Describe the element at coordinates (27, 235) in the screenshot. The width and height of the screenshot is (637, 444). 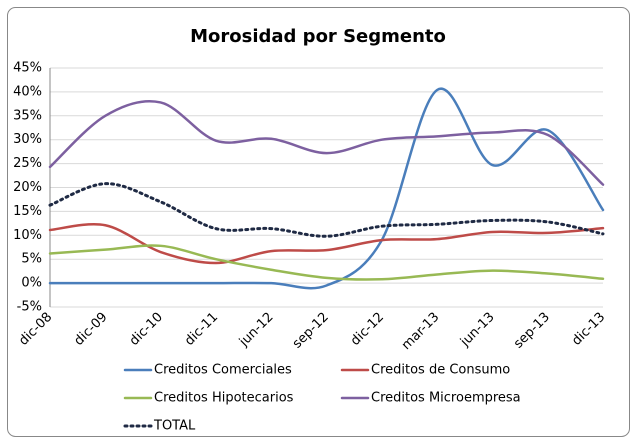
I see `y-tick-label: 10%` at that location.